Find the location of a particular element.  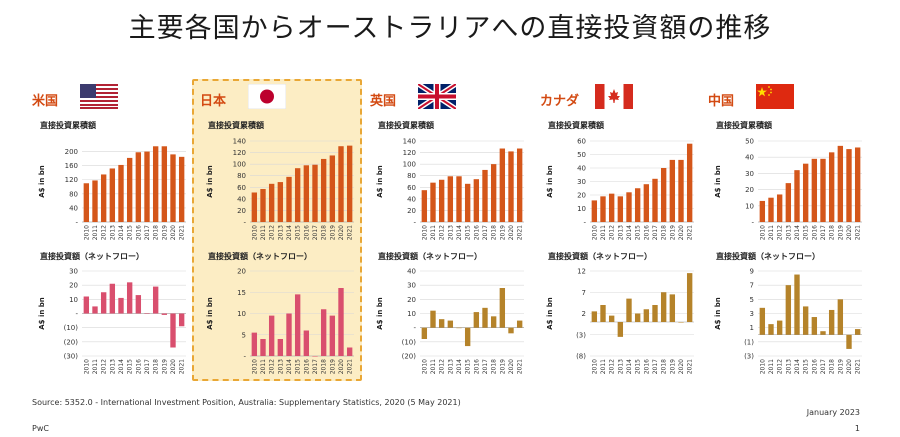

y-tick-label: (10) is located at coordinates (71, 328).